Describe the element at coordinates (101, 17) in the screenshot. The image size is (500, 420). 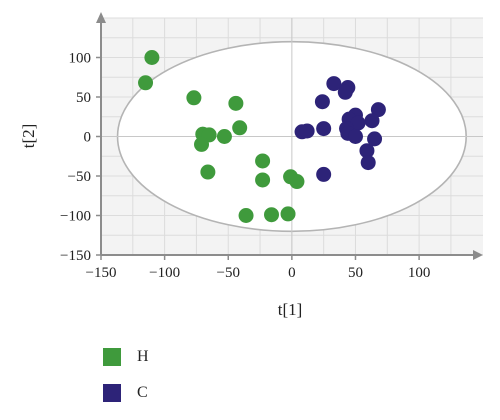
I see `y-axis-arrow` at that location.